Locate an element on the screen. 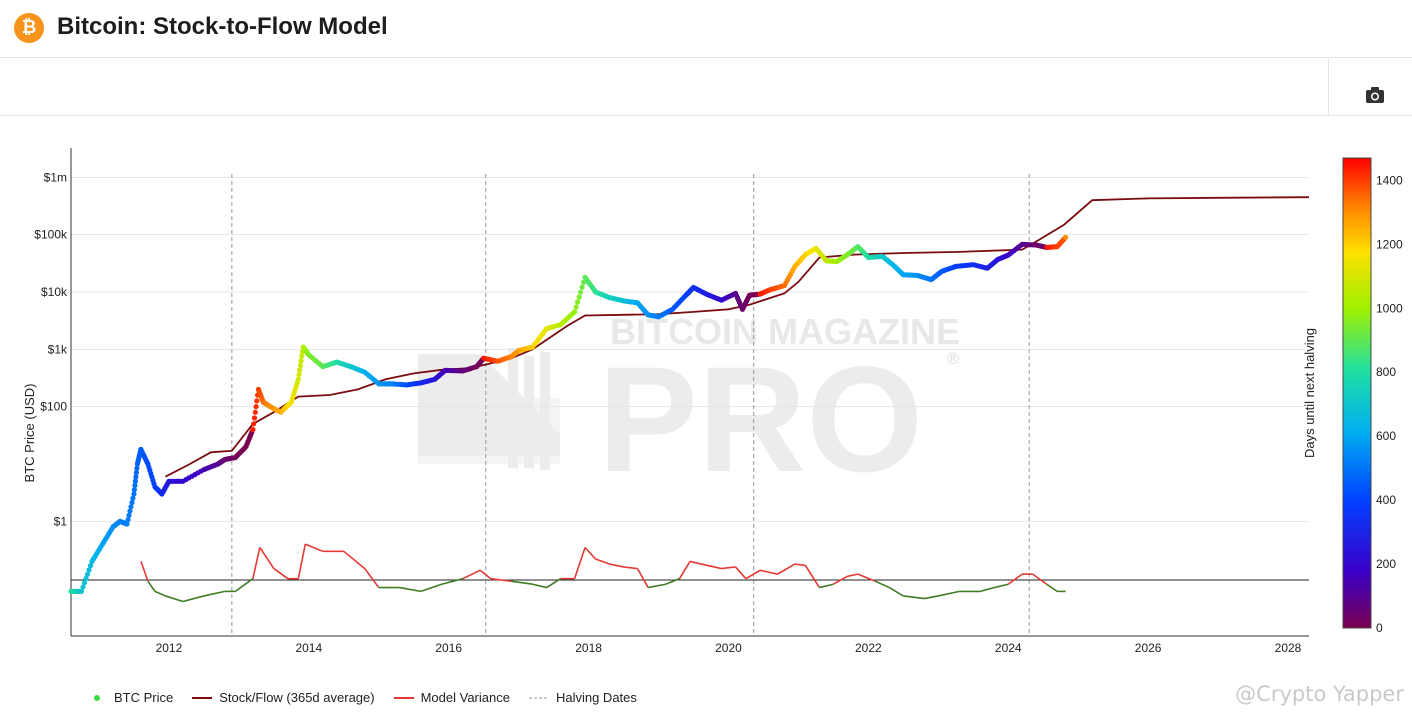 This screenshot has height=717, width=1412. x-tick-label: 2018 is located at coordinates (588, 648).